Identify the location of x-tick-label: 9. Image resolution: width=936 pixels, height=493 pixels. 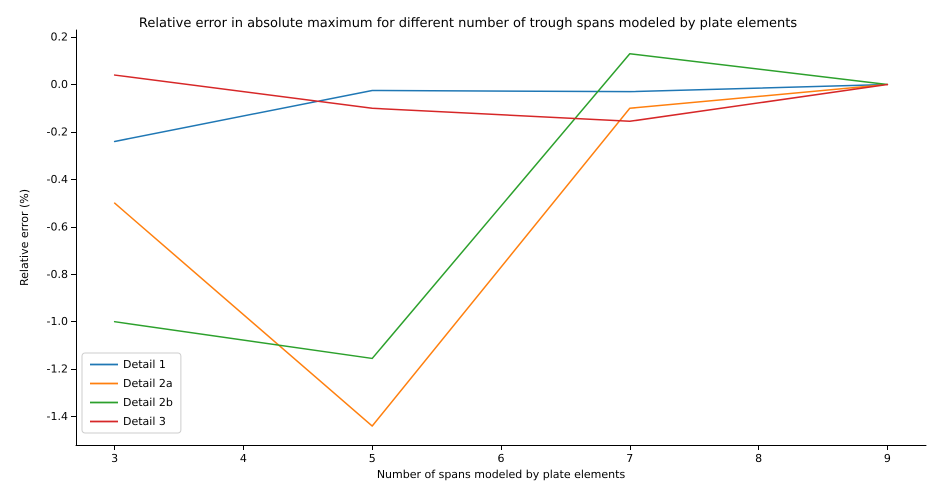
(887, 458).